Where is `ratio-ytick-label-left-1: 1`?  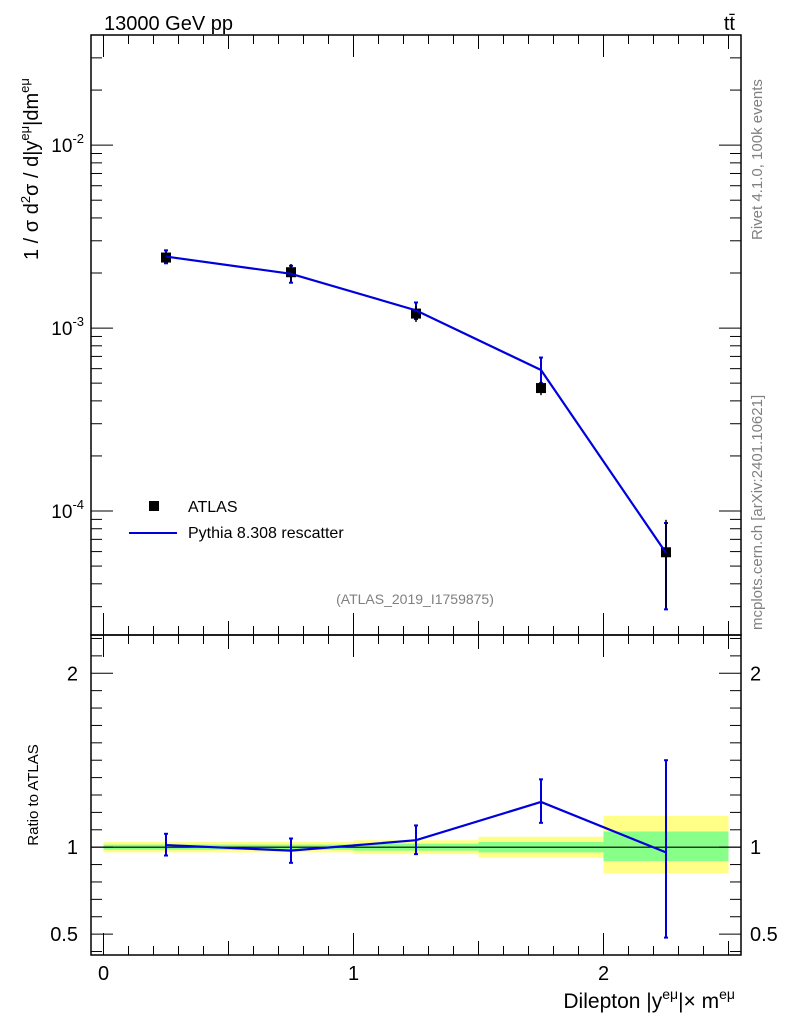 ratio-ytick-label-left-1: 1 is located at coordinates (72, 848).